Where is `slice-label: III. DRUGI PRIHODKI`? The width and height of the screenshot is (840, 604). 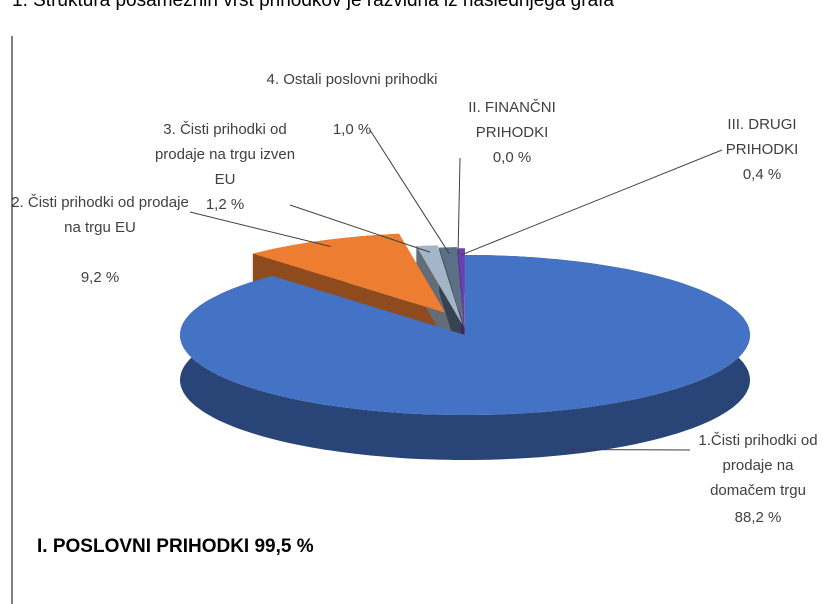 slice-label: III. DRUGI PRIHODKI is located at coordinates (762, 137).